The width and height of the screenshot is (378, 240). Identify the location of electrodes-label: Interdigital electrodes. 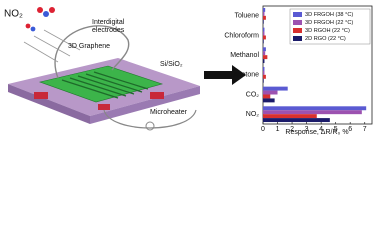
(109, 26).